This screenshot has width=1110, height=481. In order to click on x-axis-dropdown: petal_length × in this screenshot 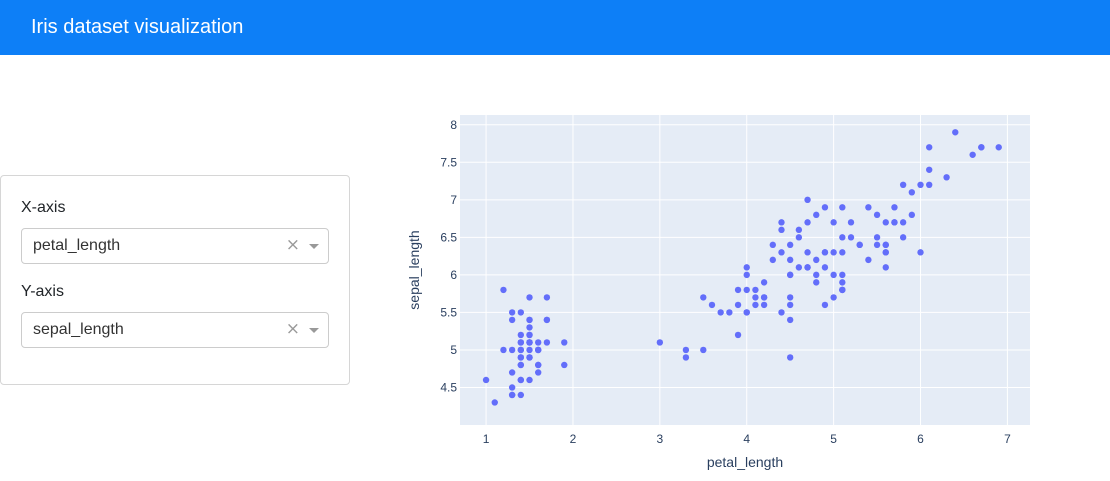, I will do `click(175, 246)`.